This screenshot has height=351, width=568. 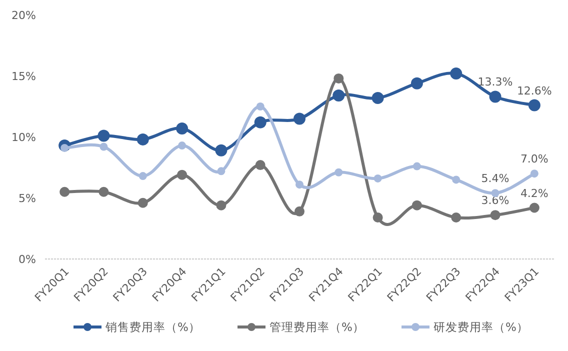 I want to click on data-label: 3.6%, so click(x=495, y=201).